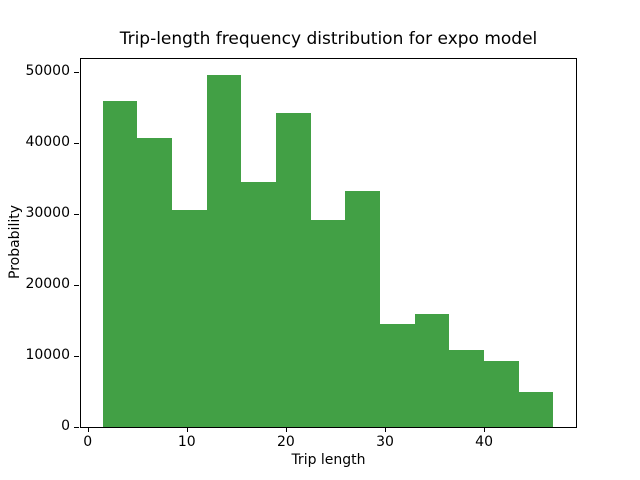 This screenshot has width=640, height=480. What do you see at coordinates (47, 142) in the screenshot?
I see `y-tick-label: 40000` at bounding box center [47, 142].